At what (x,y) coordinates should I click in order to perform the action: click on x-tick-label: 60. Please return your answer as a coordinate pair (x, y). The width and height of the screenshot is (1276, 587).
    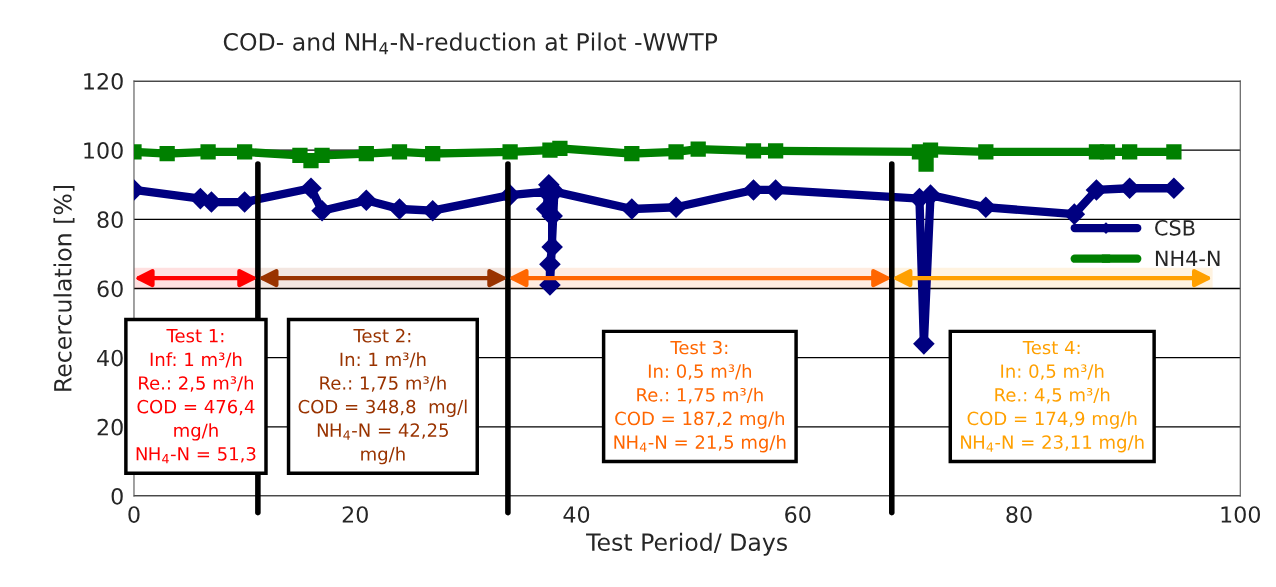
    Looking at the image, I should click on (798, 514).